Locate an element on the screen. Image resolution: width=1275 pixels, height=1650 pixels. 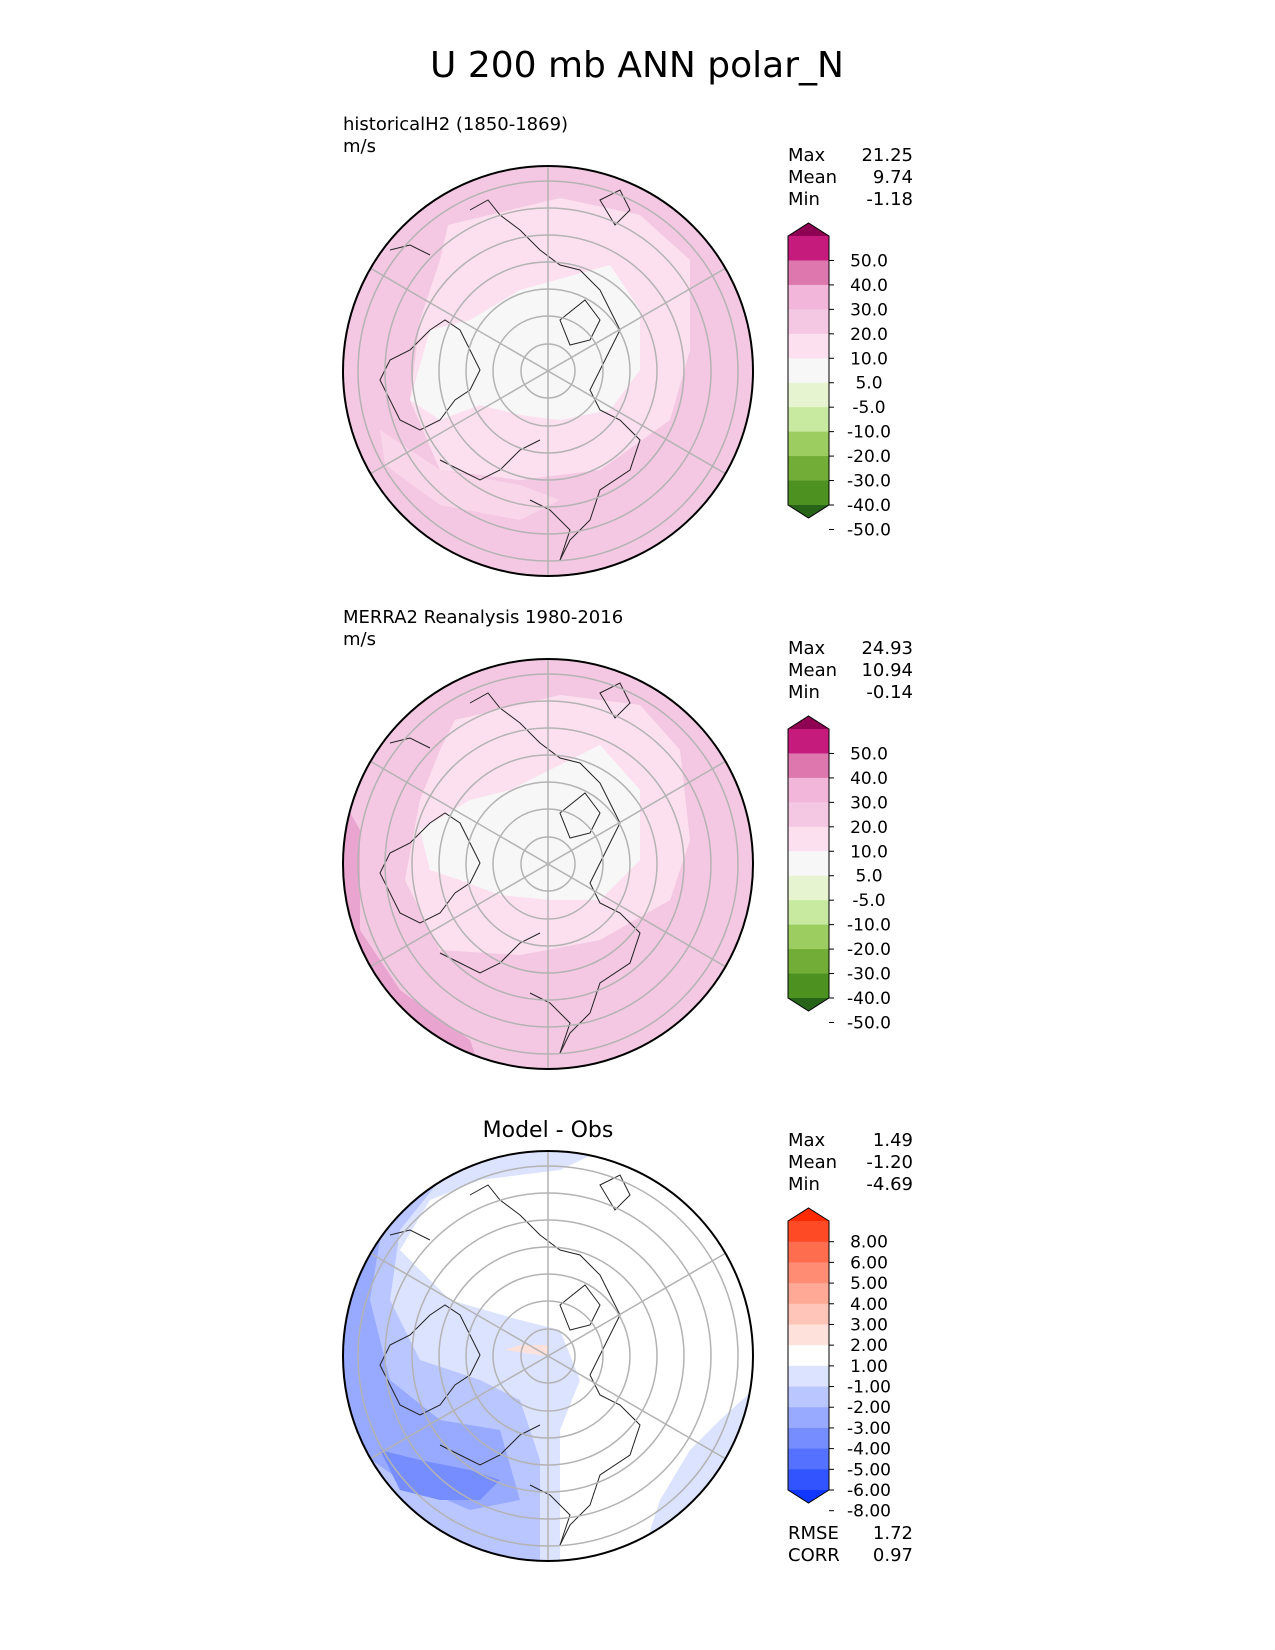
colorbar-tick-label: -10.0 is located at coordinates (869, 433).